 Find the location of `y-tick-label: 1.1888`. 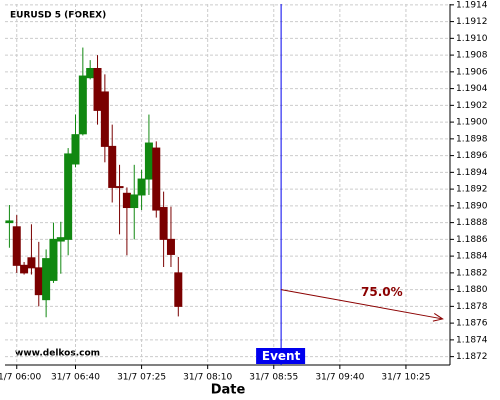

y-tick-label: 1.1888 is located at coordinates (472, 223).